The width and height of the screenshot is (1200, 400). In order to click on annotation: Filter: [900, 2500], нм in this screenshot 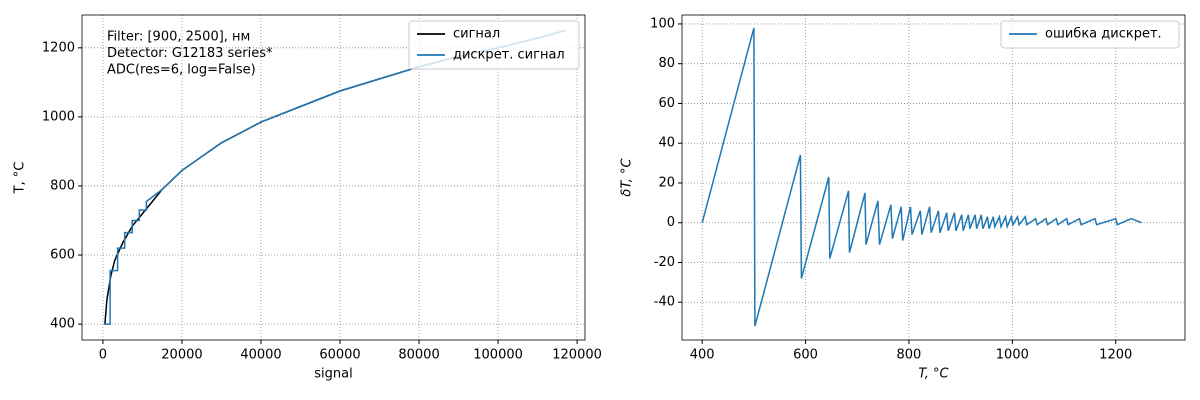, I will do `click(178, 37)`.